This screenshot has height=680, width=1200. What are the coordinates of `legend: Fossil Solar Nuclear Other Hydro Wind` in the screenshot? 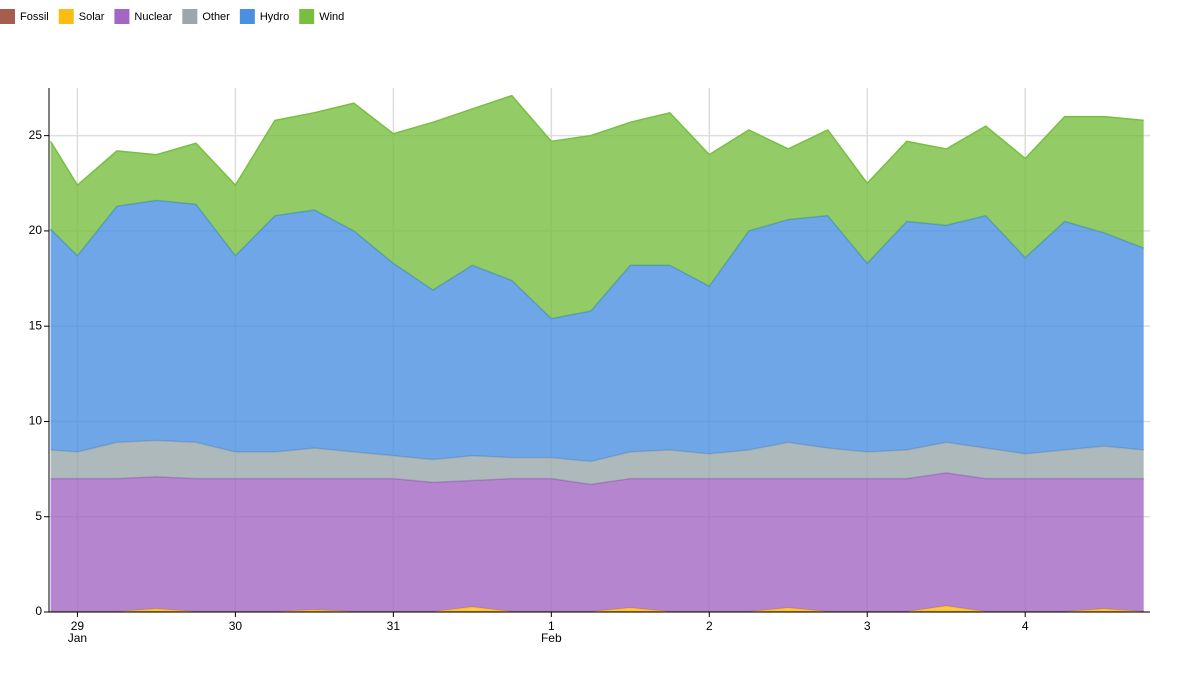 It's located at (172, 16).